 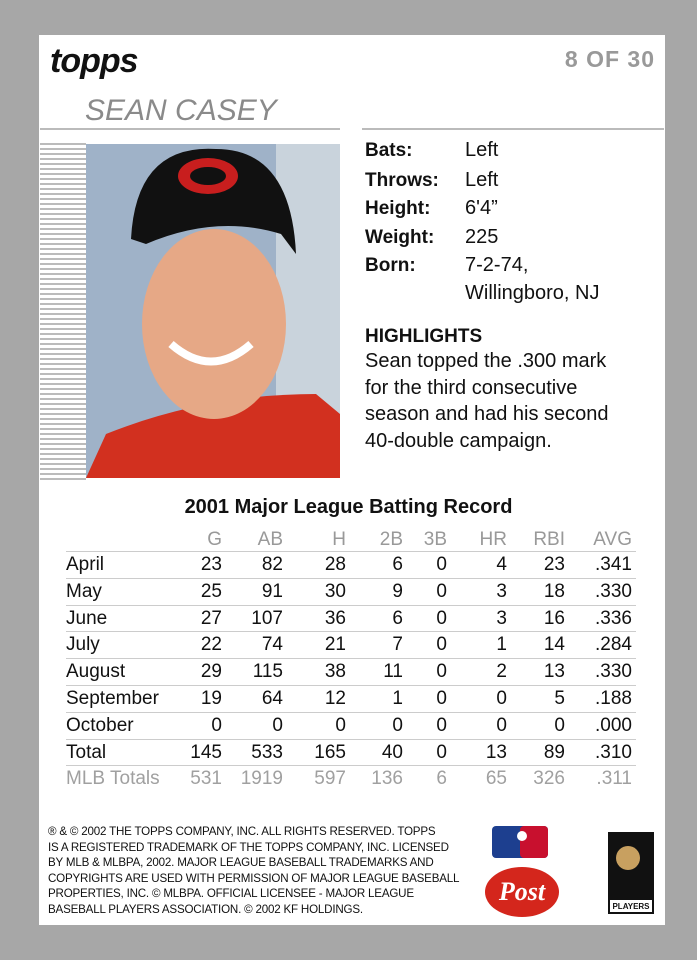 What do you see at coordinates (181, 110) in the screenshot?
I see `player-name: SEAN CASEY` at bounding box center [181, 110].